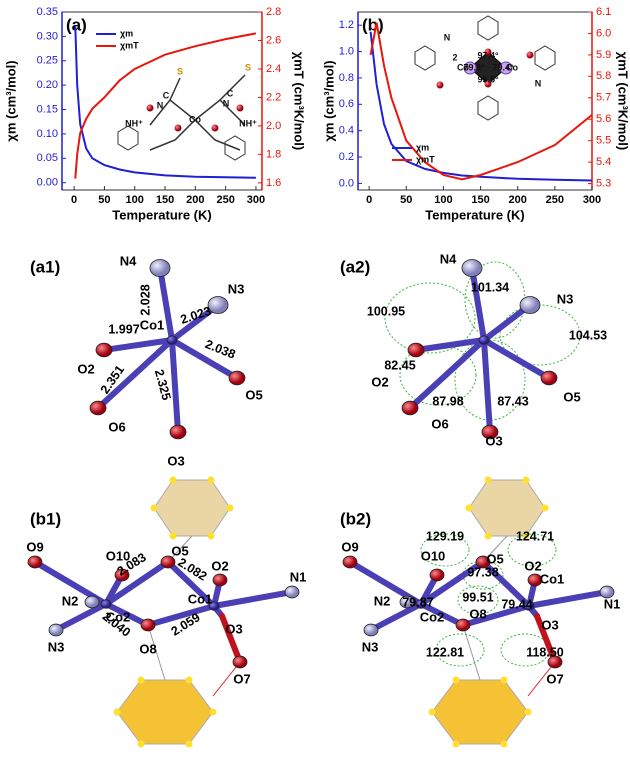 Image resolution: width=630 pixels, height=764 pixels. I want to click on inset-label: Co, so click(195, 119).